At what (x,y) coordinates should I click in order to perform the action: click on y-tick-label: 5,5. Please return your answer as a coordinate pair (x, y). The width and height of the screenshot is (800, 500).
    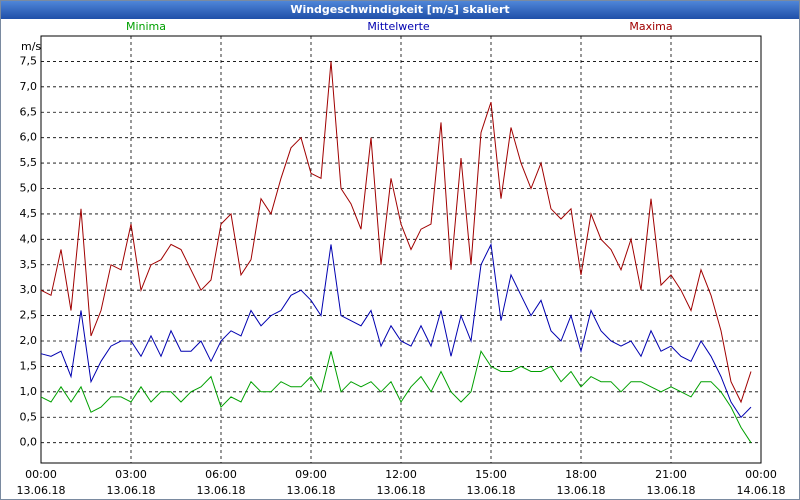
    Looking at the image, I should click on (29, 162).